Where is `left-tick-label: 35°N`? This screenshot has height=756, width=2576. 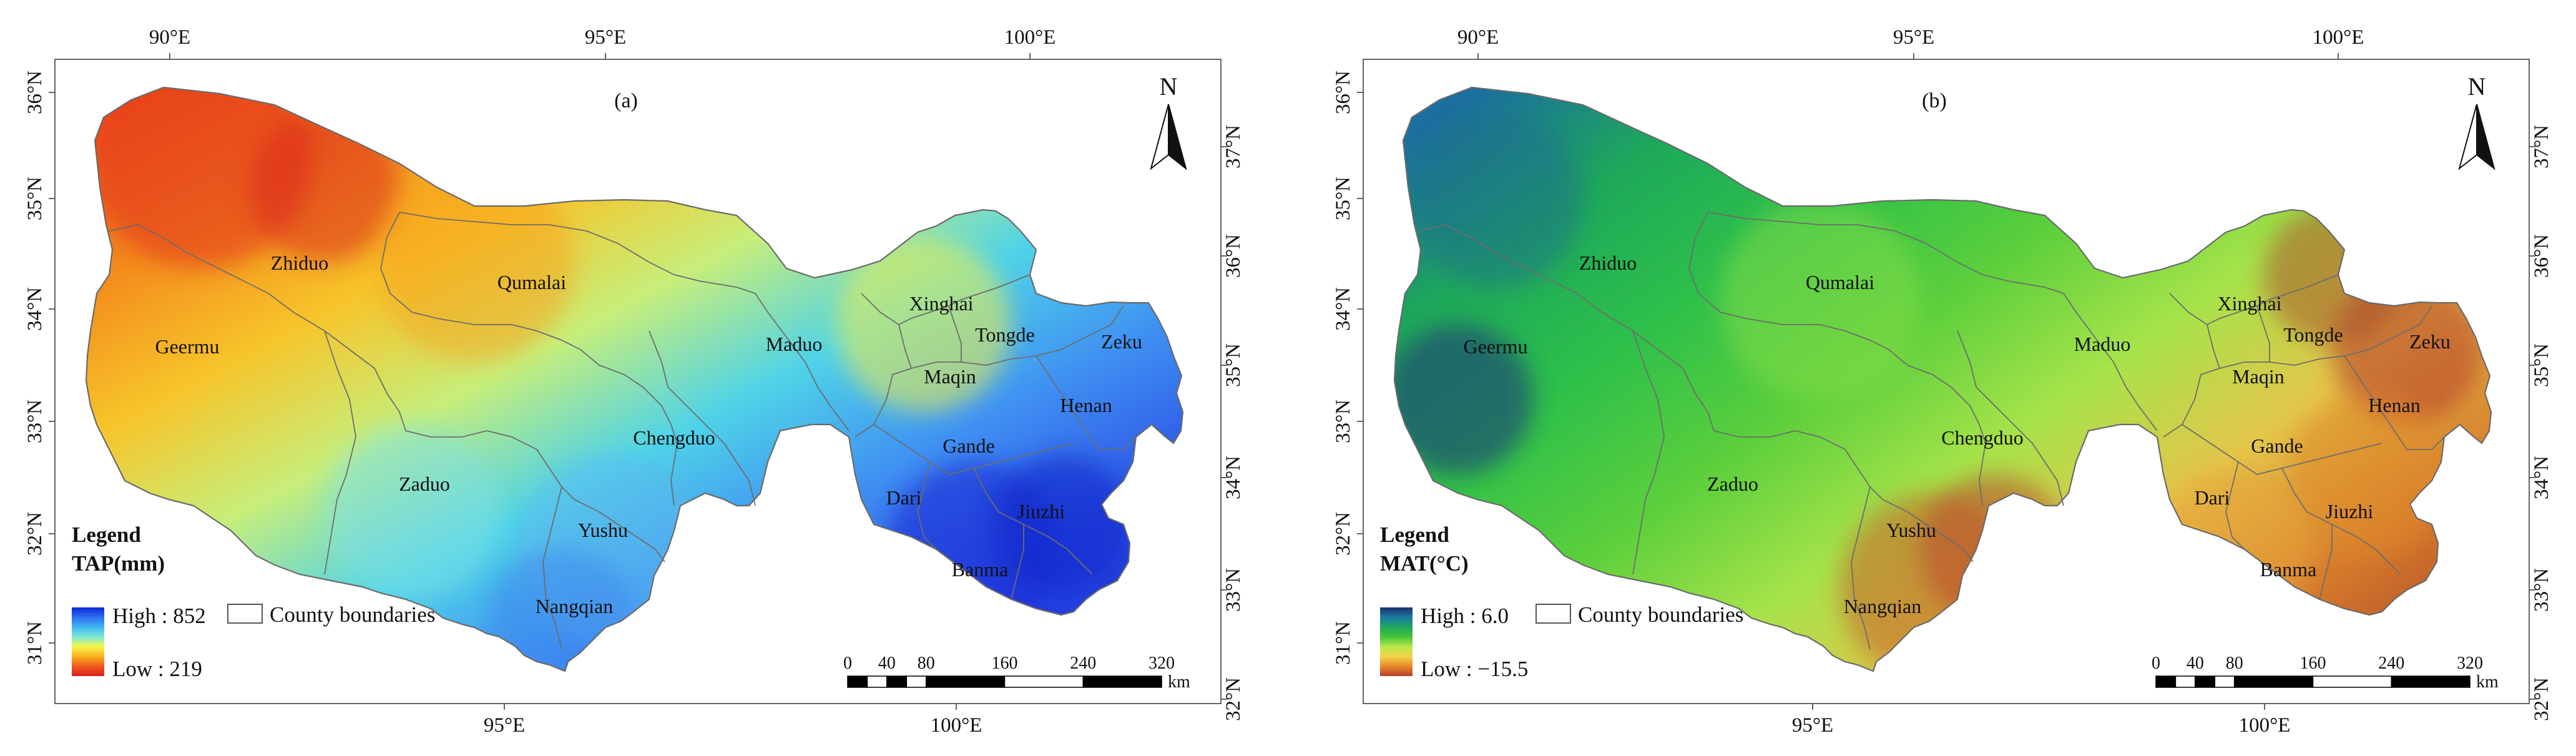
left-tick-label: 35°N is located at coordinates (1343, 199).